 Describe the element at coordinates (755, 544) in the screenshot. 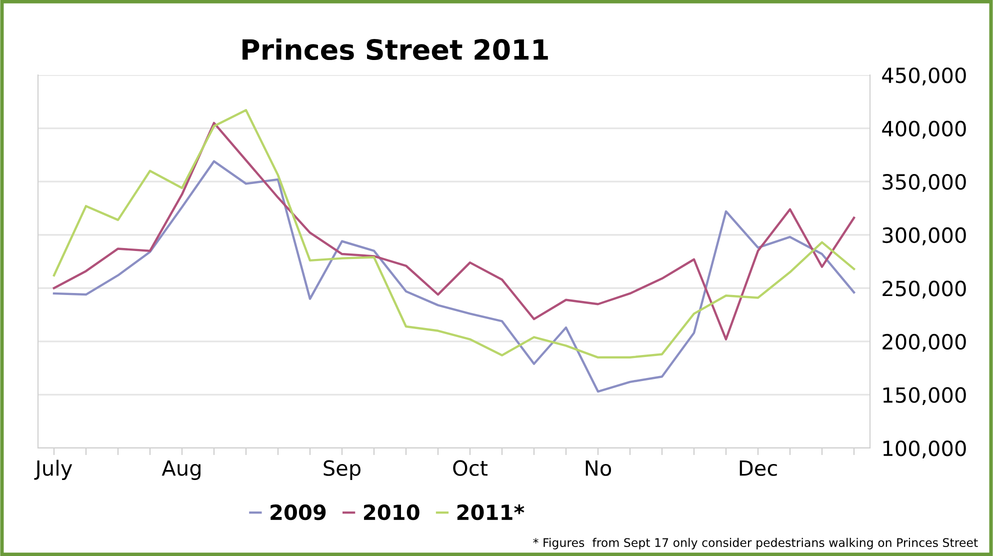

I see `text: * Figures from Sept 17 only consider pedestrians walking on Princes Street` at that location.